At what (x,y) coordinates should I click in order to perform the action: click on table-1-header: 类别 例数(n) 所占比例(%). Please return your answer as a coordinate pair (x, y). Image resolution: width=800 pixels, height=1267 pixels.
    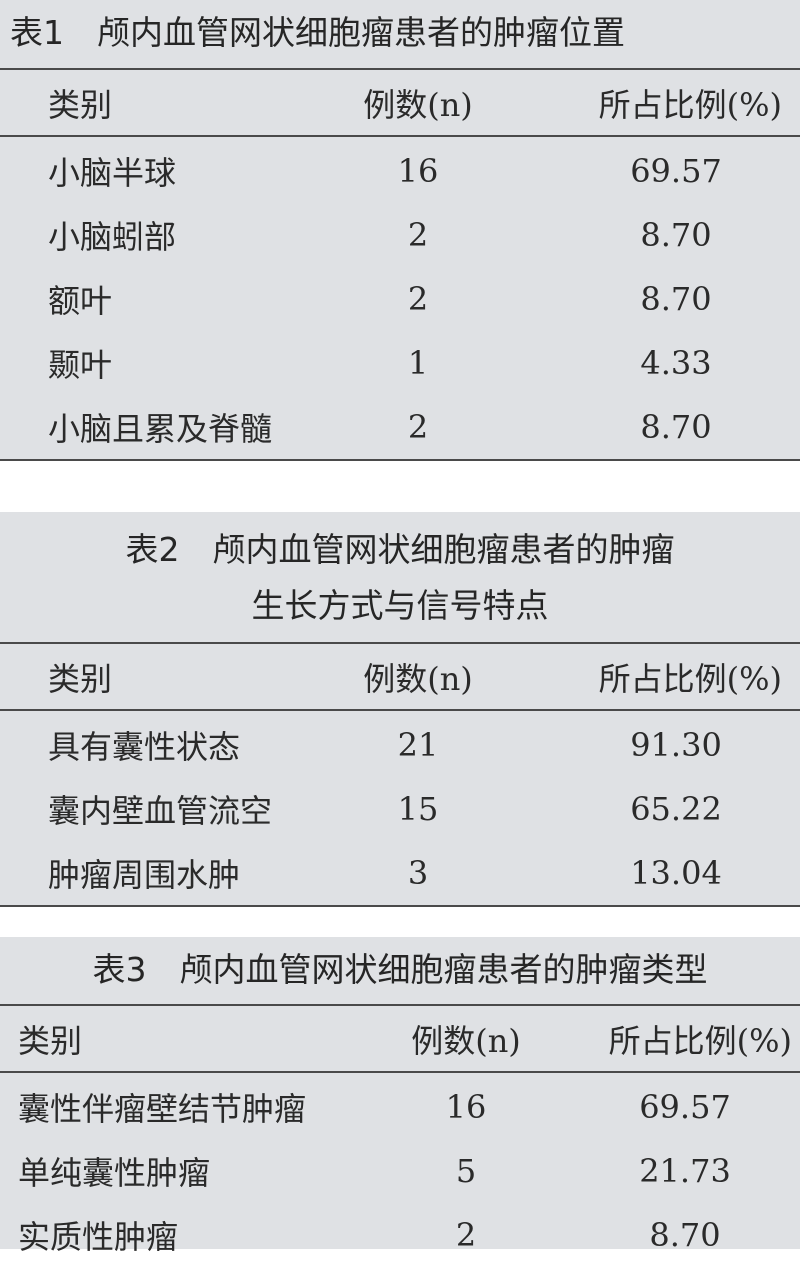
    Looking at the image, I should click on (400, 103).